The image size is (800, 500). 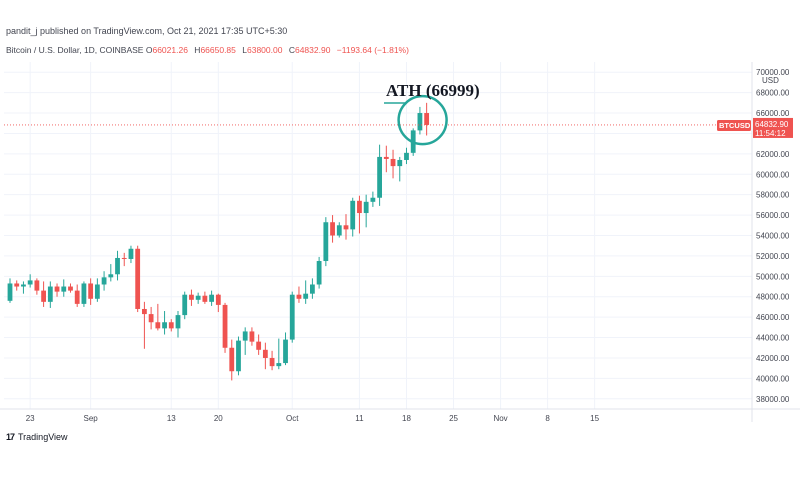 I want to click on price-tag: BTCUSD 64832.90 11:54:12, so click(x=755, y=127).